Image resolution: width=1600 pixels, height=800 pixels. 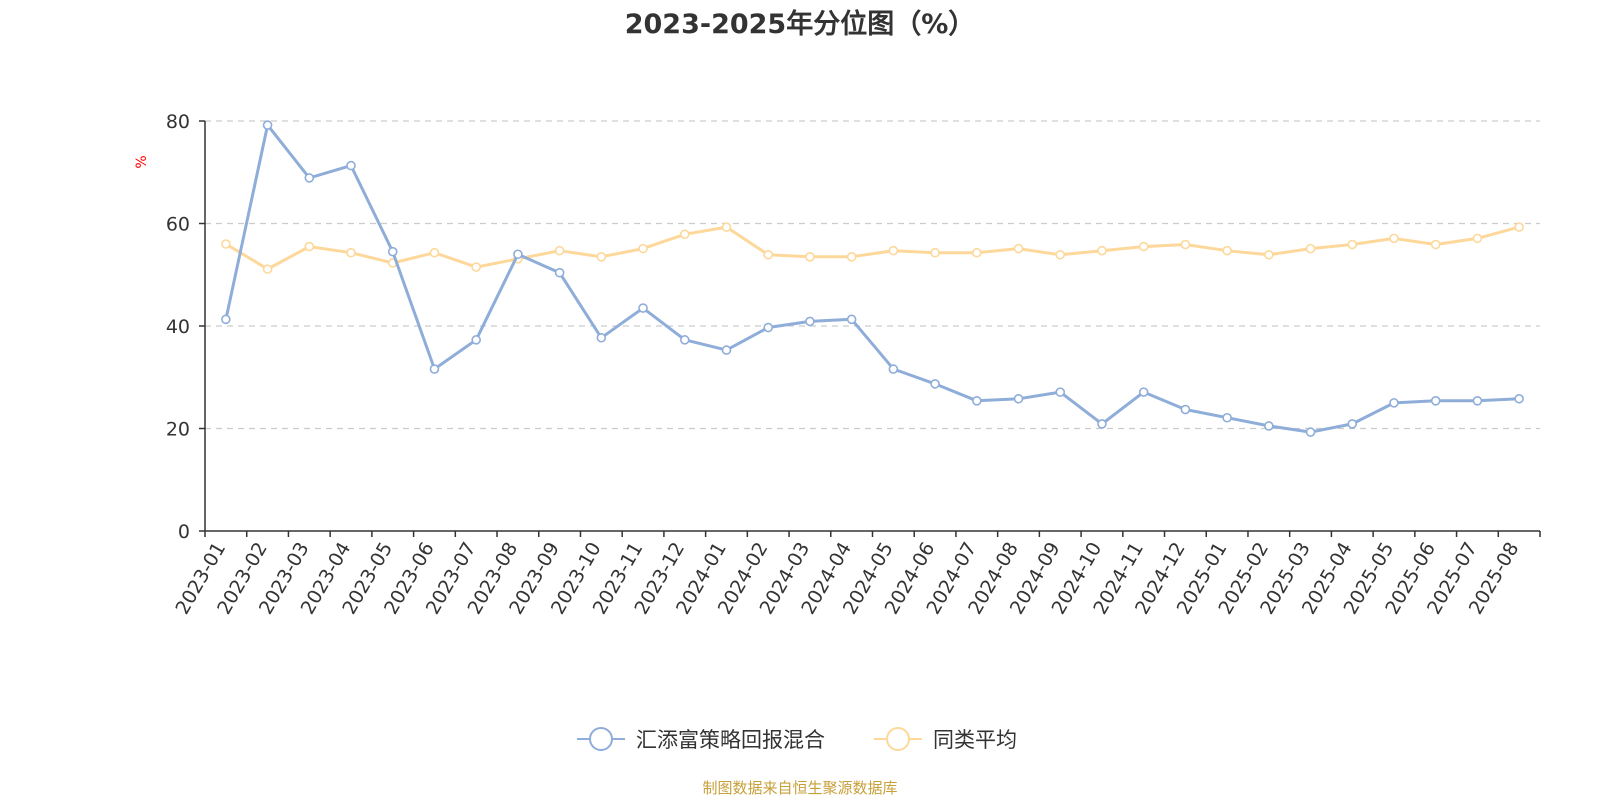 What do you see at coordinates (178, 327) in the screenshot?
I see `y-tick-label: 40` at bounding box center [178, 327].